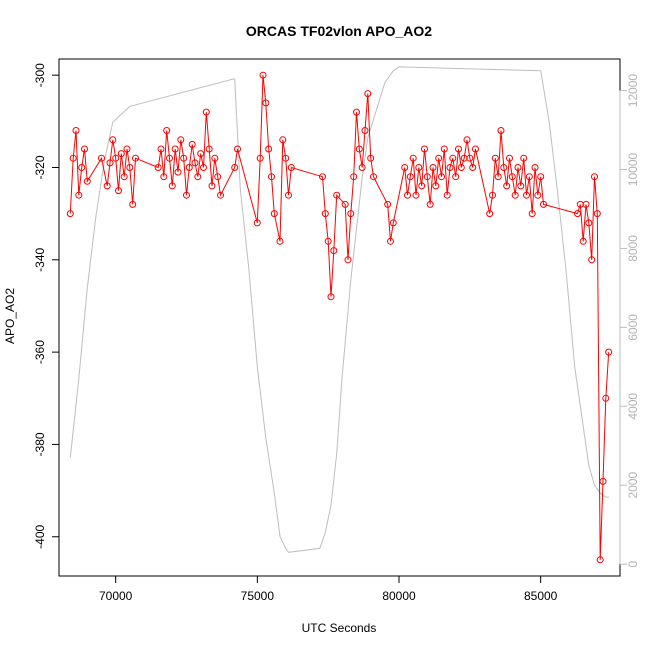  Describe the element at coordinates (633, 485) in the screenshot. I see `y2-tick-label: 2000` at that location.